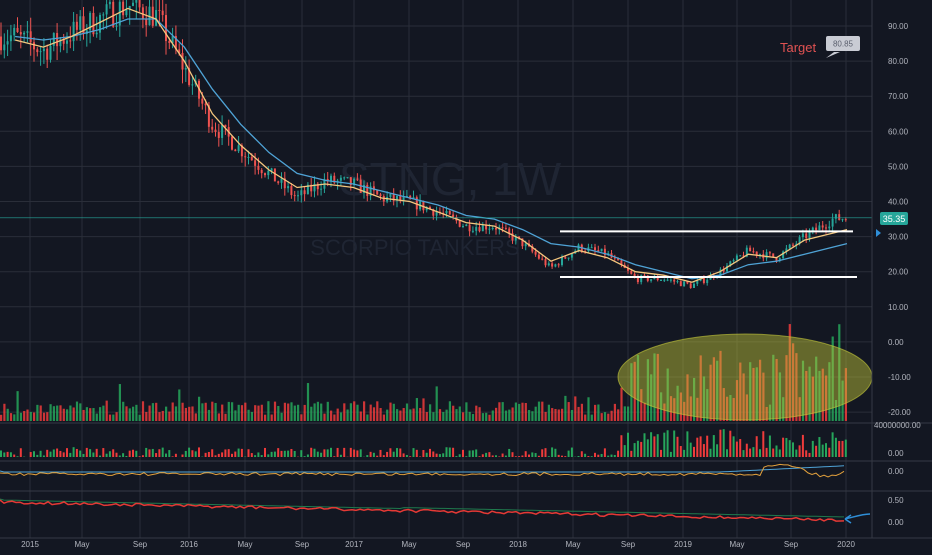 The height and width of the screenshot is (555, 932). Describe the element at coordinates (244, 544) in the screenshot. I see `time-tick-label: May` at that location.